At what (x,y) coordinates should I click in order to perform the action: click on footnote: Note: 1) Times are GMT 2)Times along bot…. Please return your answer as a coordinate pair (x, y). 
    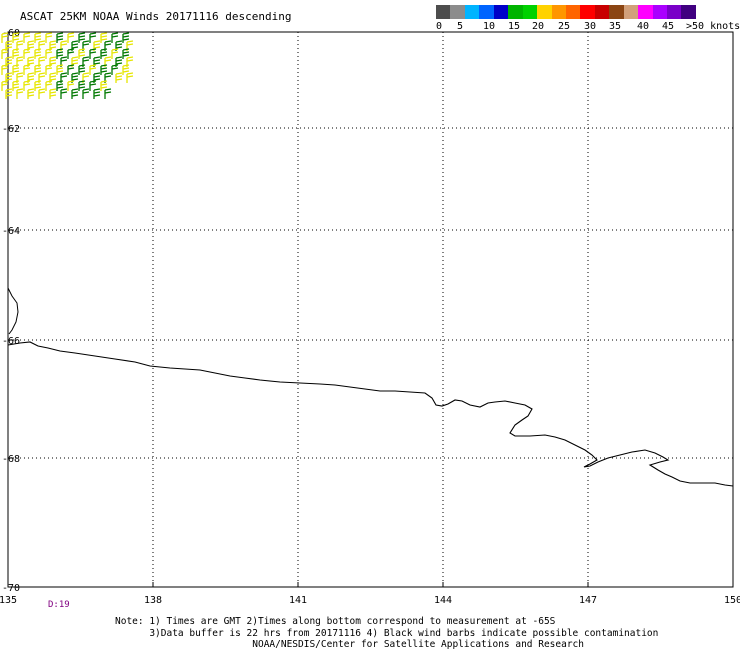
    Looking at the image, I should click on (386, 633).